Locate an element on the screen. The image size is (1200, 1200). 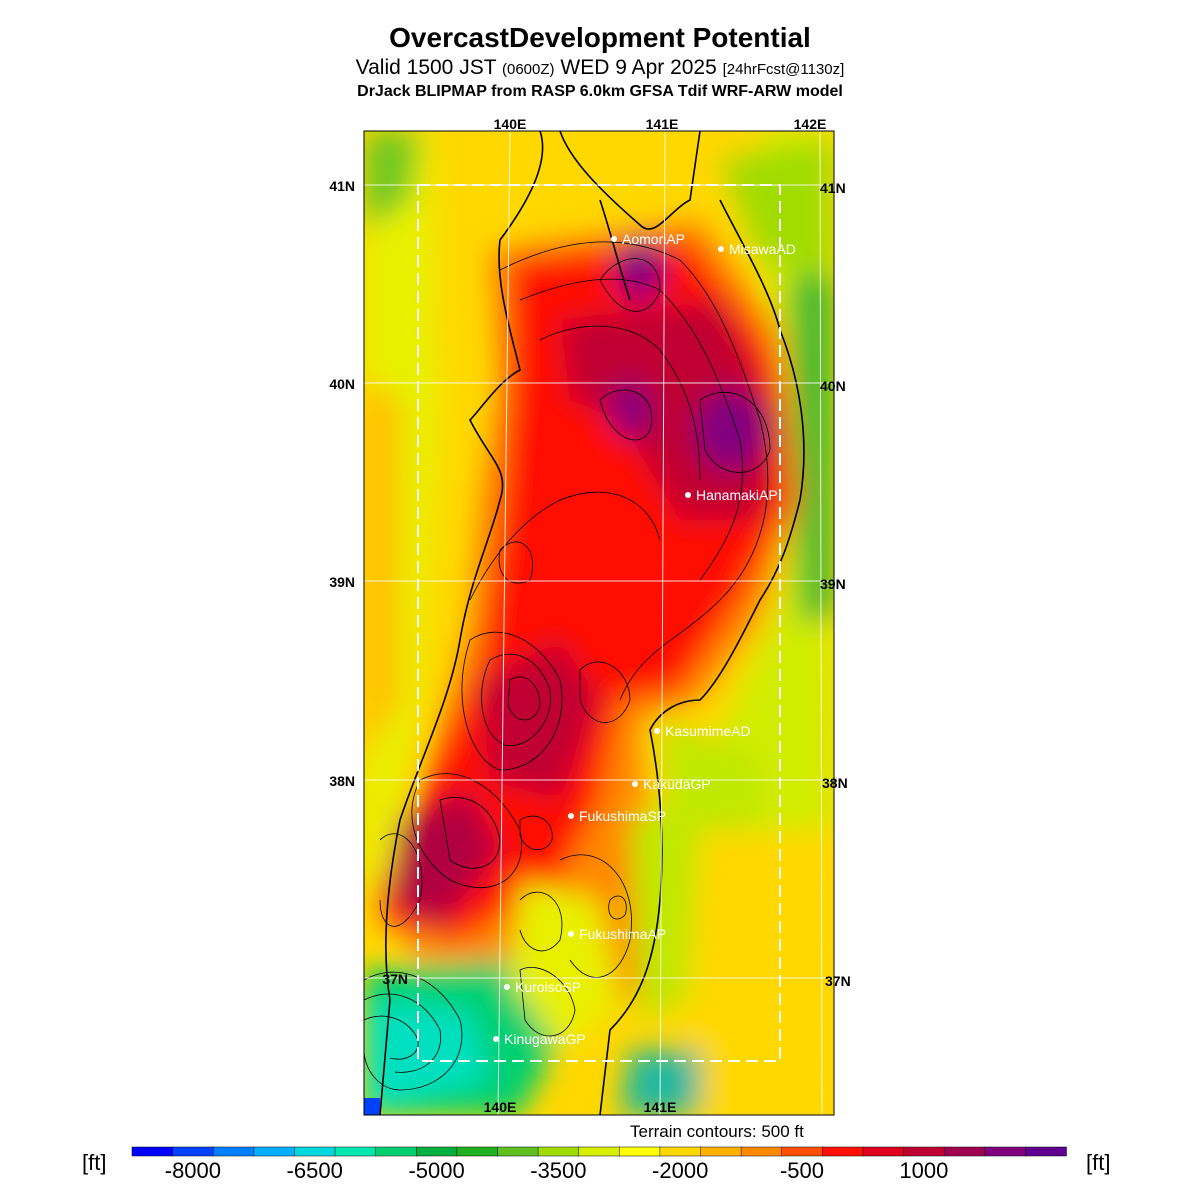
svg-text: MisawaAD is located at coordinates (762, 249).